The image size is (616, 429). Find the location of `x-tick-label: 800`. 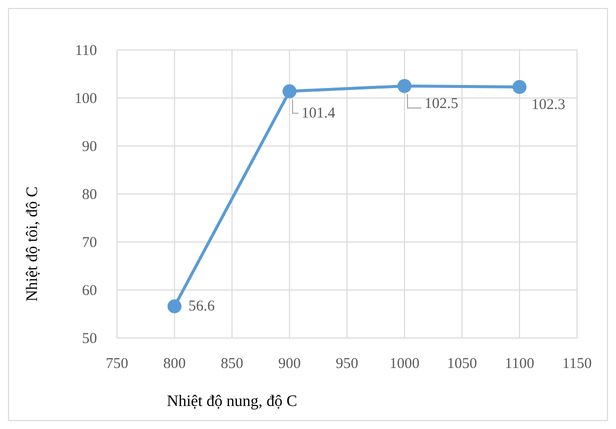

x-tick-label: 800 is located at coordinates (174, 364).